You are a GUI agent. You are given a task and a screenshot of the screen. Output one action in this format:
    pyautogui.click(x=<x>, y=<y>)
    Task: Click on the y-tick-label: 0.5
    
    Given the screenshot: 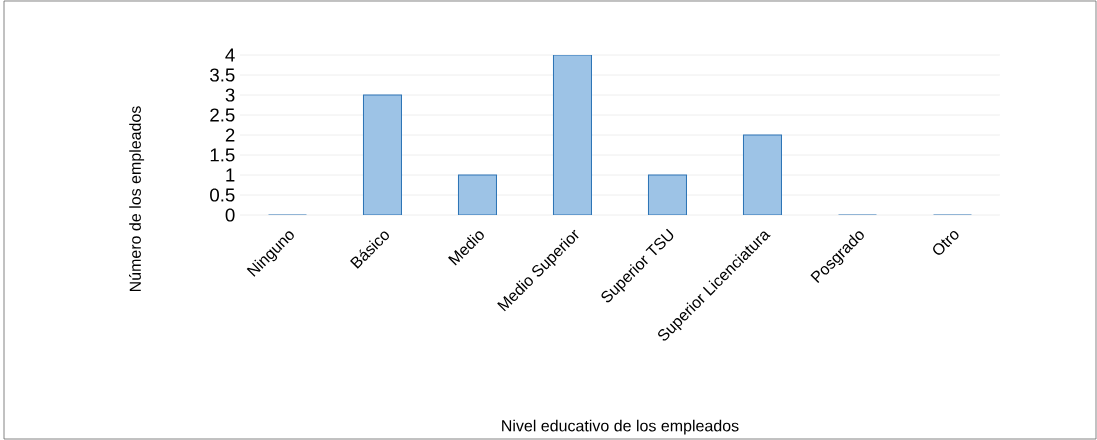 What is the action you would take?
    pyautogui.click(x=222, y=195)
    